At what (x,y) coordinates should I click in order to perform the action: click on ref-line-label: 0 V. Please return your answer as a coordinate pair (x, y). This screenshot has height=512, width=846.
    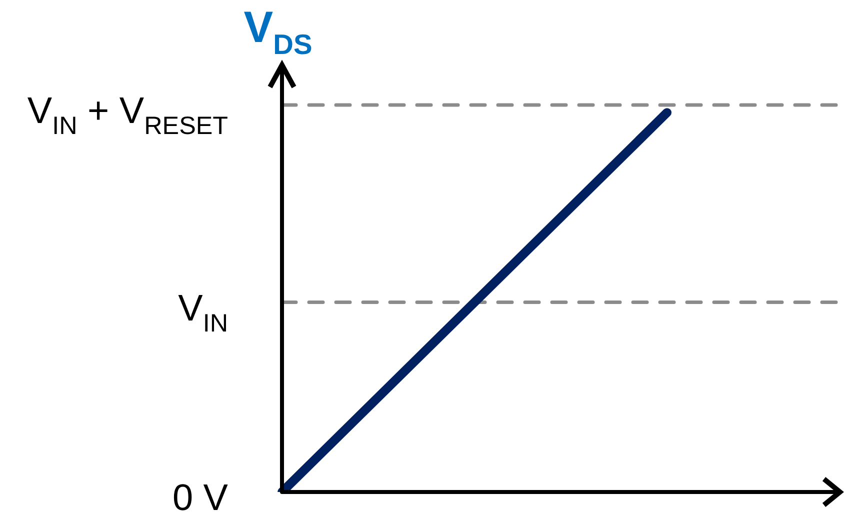
    Looking at the image, I should click on (200, 494).